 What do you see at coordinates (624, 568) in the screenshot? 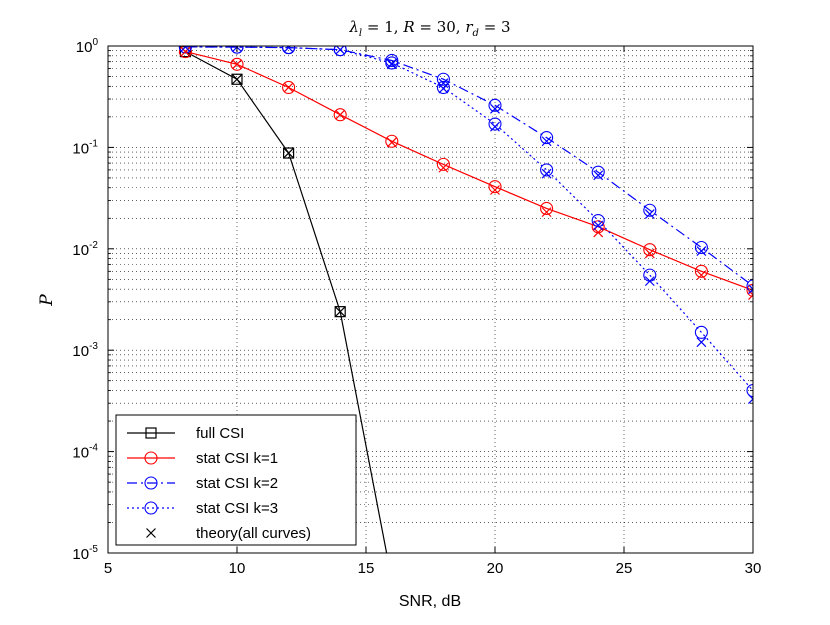
I see `x-tick-label: 25` at bounding box center [624, 568].